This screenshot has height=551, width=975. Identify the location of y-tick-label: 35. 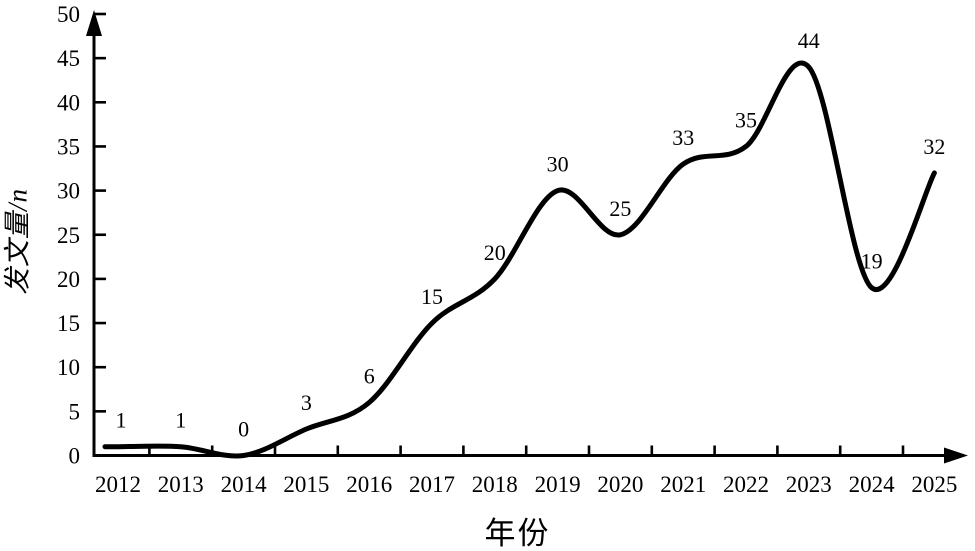
(68, 146).